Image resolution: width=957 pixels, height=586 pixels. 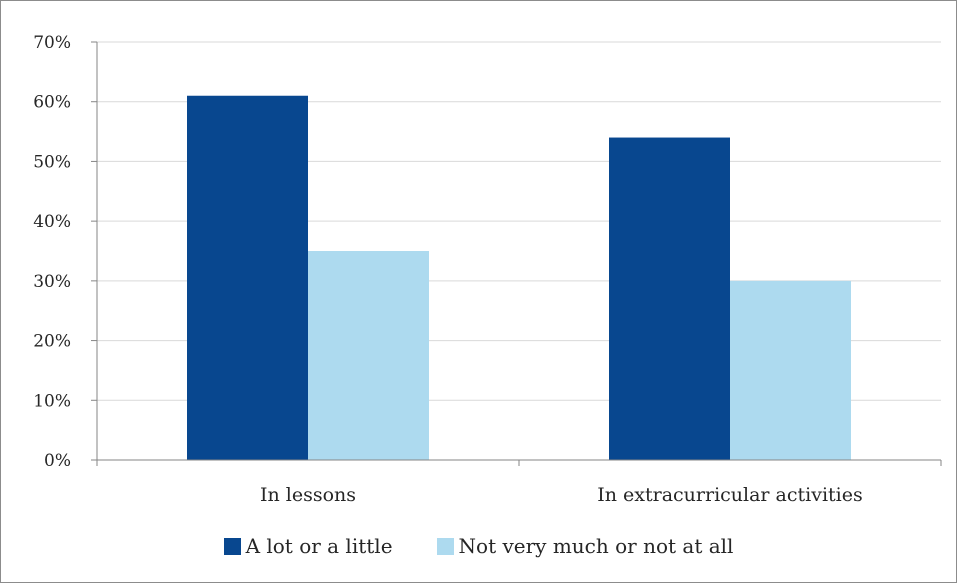 I want to click on y-axis-ticks: 0% 10% 20% 30% 40% 50% 60% 70%, so click(x=65, y=252).